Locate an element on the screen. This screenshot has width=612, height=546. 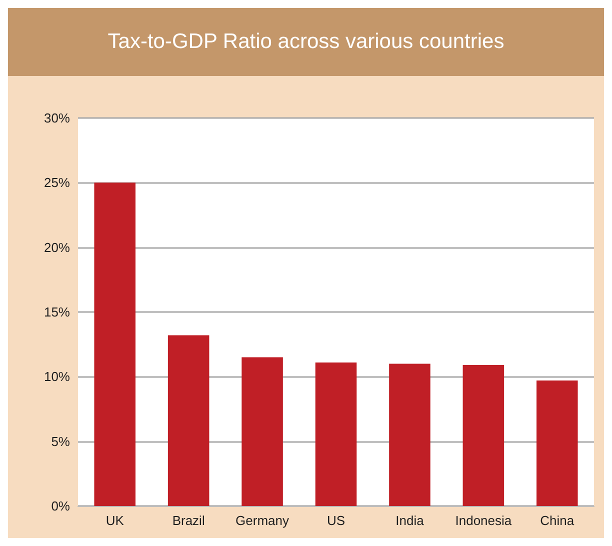
y-tick-label: 0% is located at coordinates (60, 506).